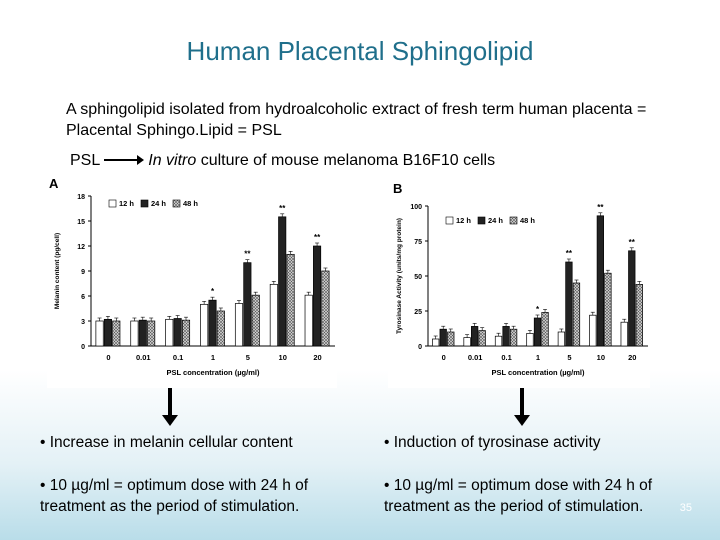 The image size is (720, 540). I want to click on y-tick-label: 100, so click(416, 207).